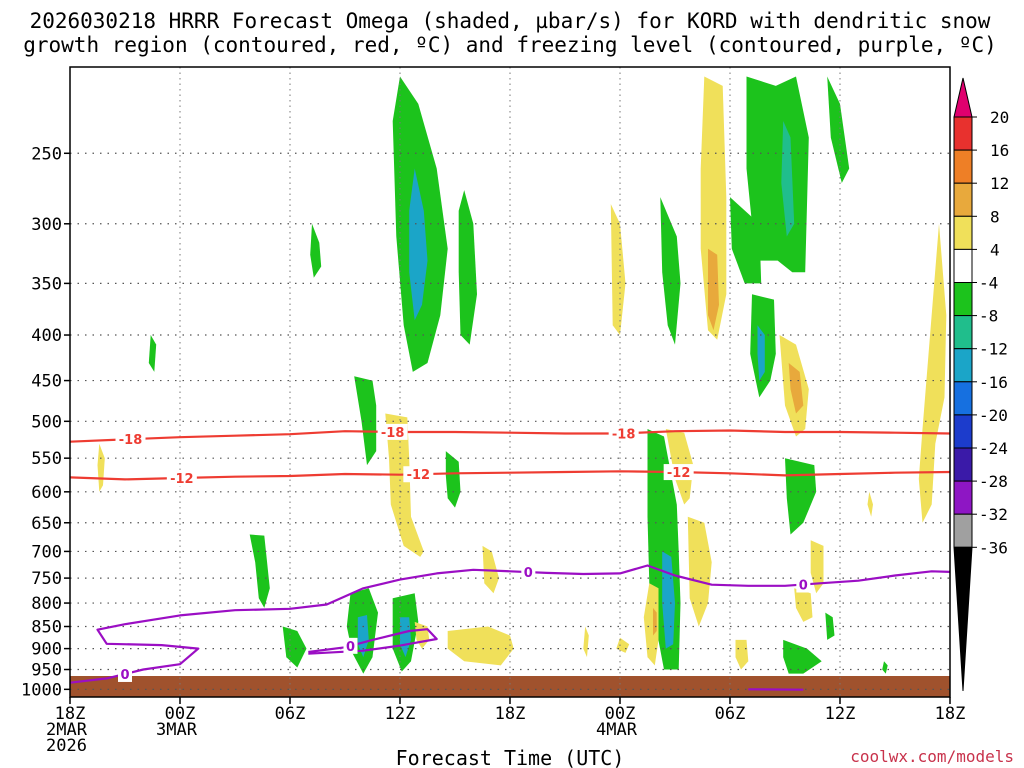 The height and width of the screenshot is (768, 1024). Describe the element at coordinates (988, 316) in the screenshot. I see `colorbar-label-6: -8` at that location.